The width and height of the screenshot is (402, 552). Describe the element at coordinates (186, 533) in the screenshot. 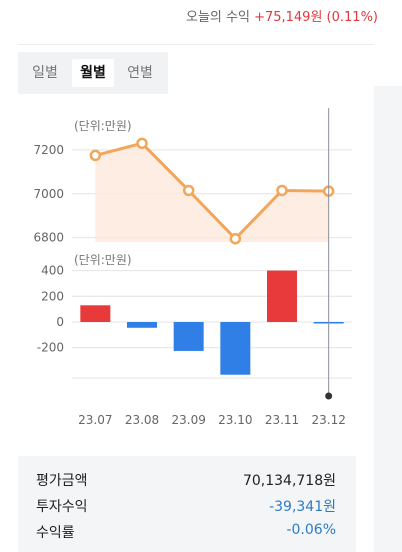

I see `summary-row-return-rate: 수익률 -0.06%` at that location.